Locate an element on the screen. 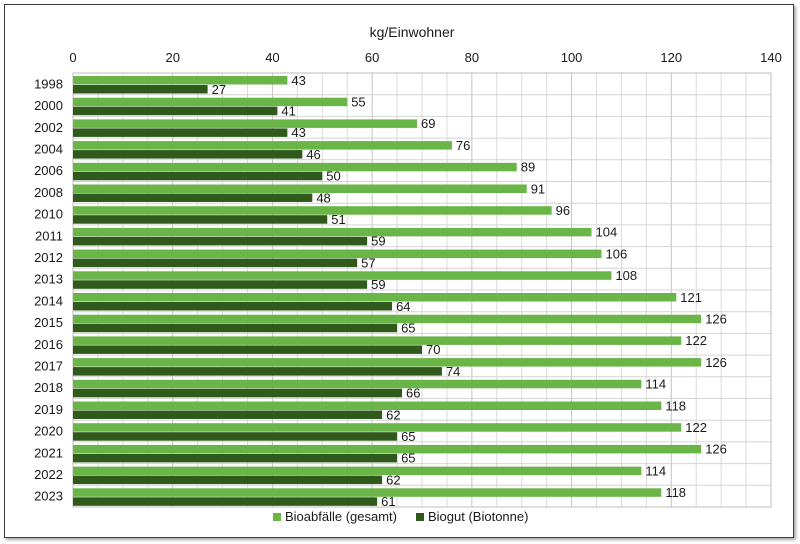 The image size is (800, 544). y-tick-label: 2016 is located at coordinates (48, 344).